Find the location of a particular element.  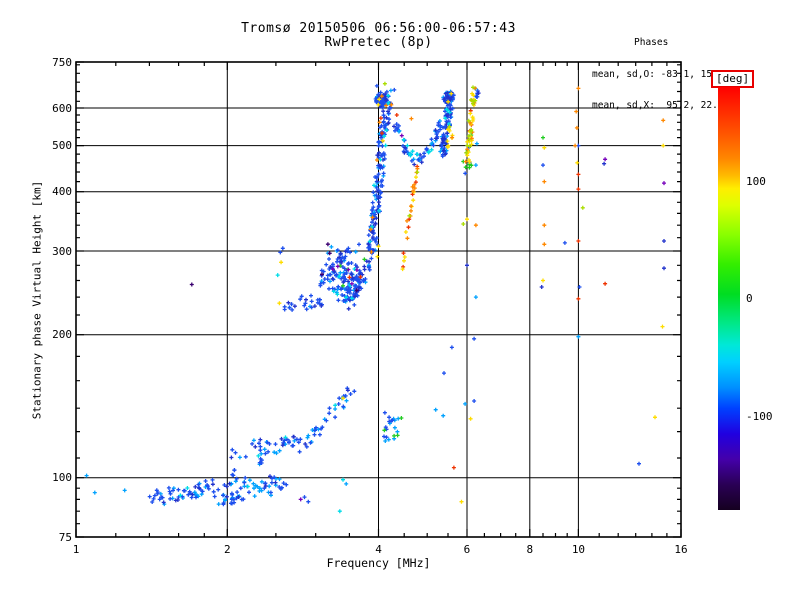

x-tick-label: 10 is located at coordinates (578, 549).